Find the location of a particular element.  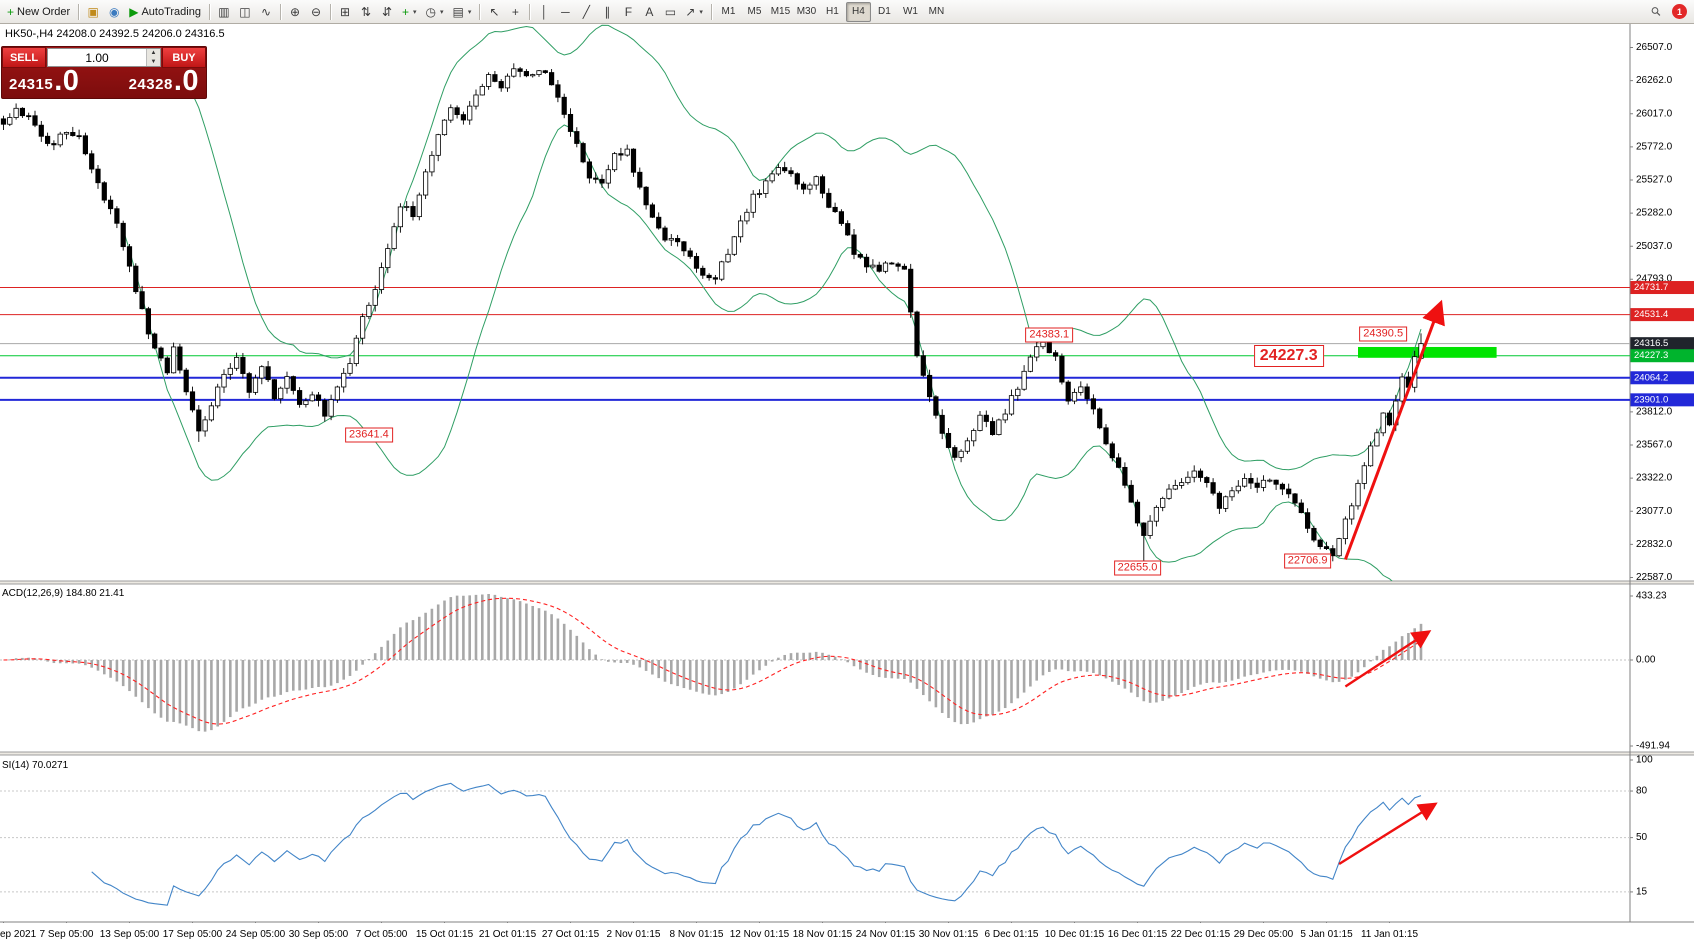

volume-input is located at coordinates (97, 57).